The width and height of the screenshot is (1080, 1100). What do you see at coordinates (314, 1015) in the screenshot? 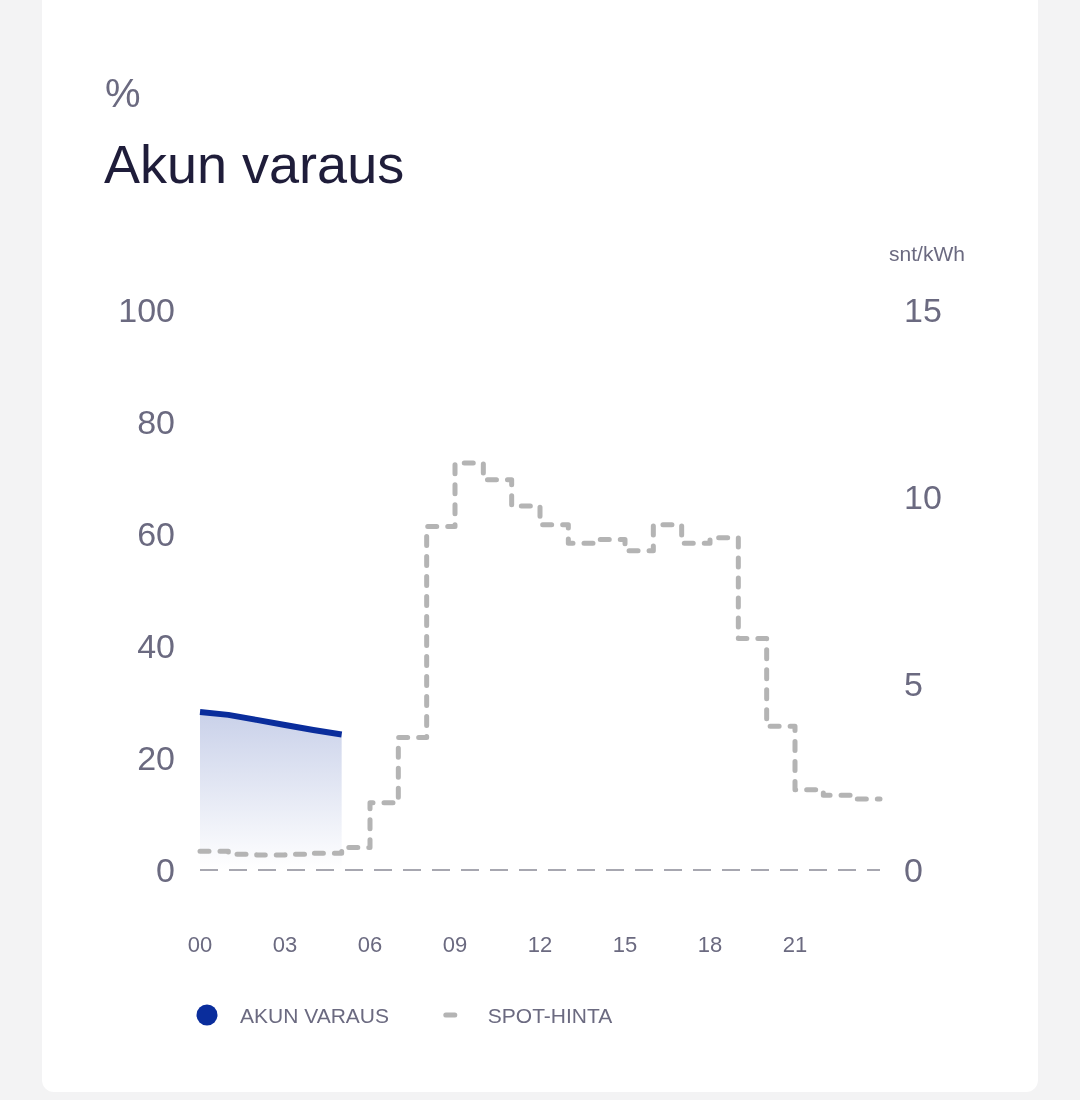
I see `legend-label: AKUN VARAUS` at bounding box center [314, 1015].